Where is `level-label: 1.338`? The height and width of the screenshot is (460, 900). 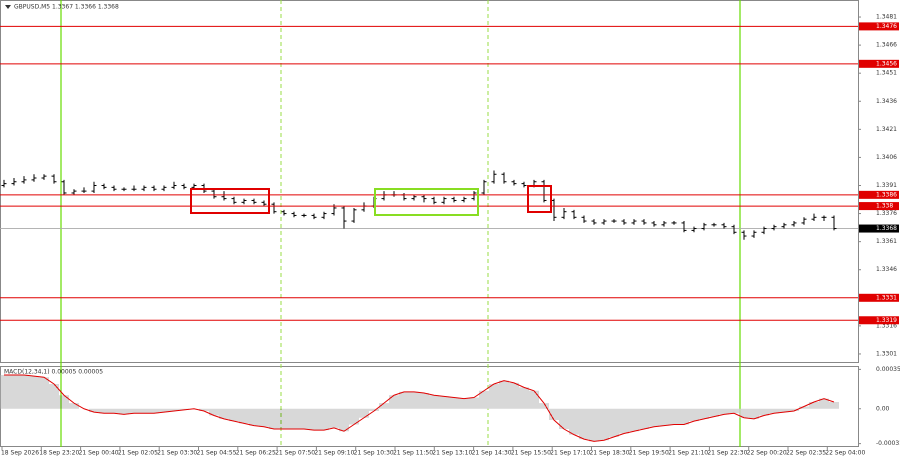
level-label: 1.338 is located at coordinates (884, 206).